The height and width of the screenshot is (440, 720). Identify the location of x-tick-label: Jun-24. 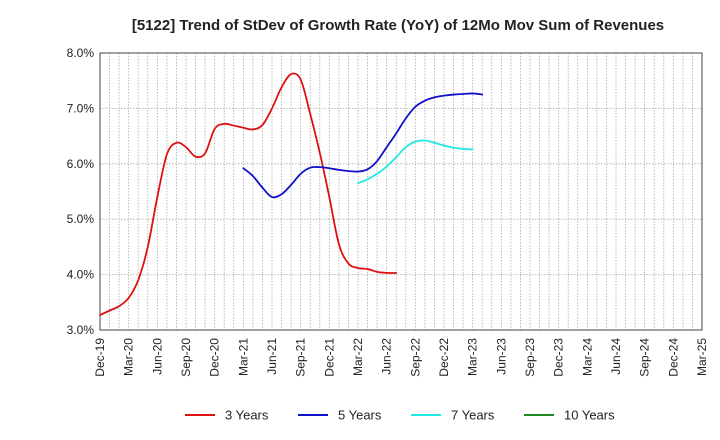
(616, 356).